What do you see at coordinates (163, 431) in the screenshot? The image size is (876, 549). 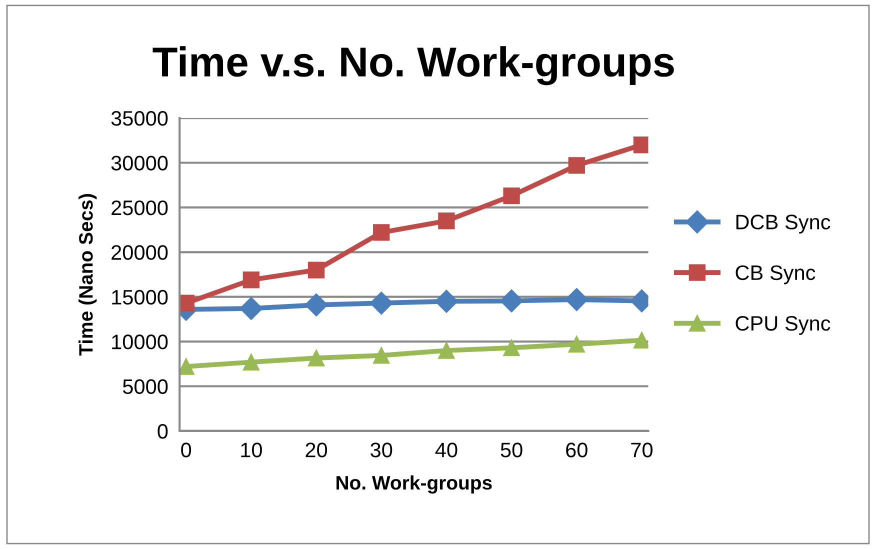 I see `y-tick-label: 0` at bounding box center [163, 431].